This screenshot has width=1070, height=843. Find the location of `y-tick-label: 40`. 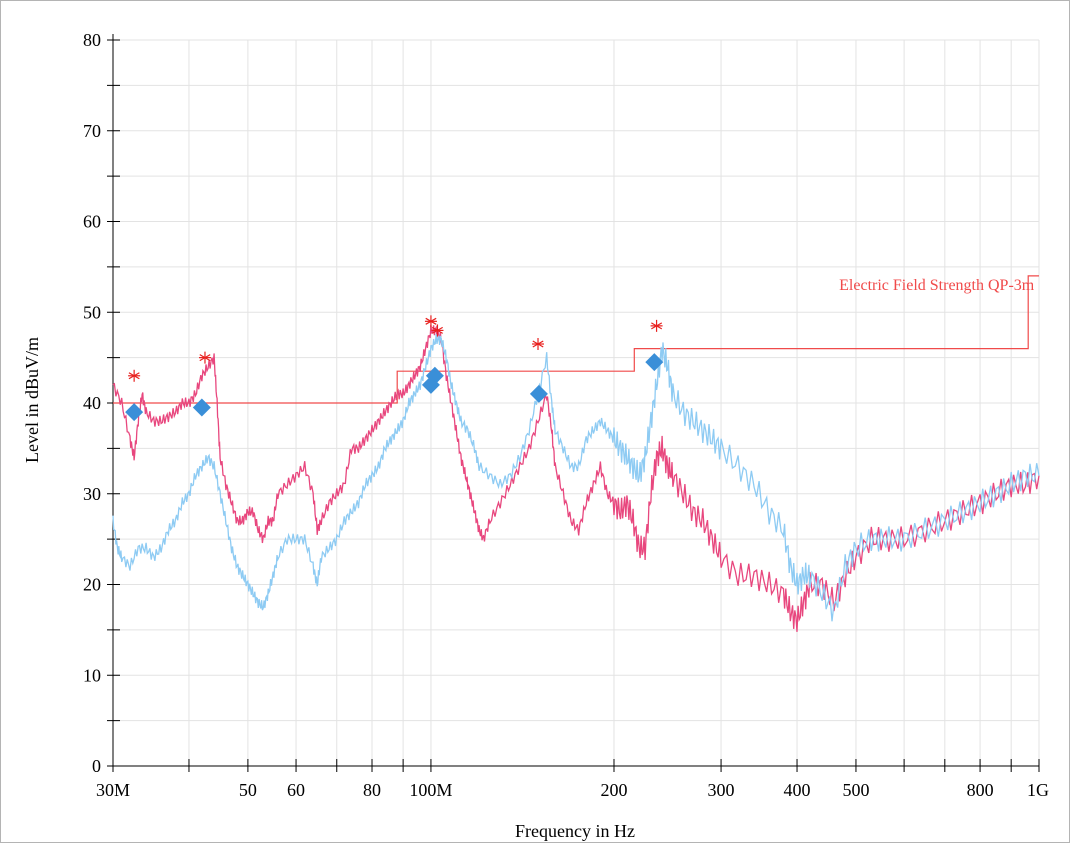

y-tick-label: 40 is located at coordinates (92, 403).